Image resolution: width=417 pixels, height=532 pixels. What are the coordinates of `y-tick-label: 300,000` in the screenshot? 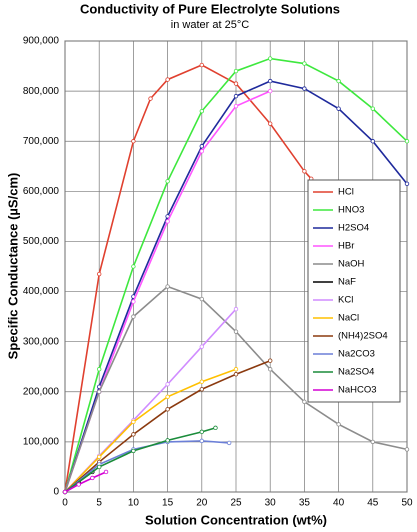 It's located at (41, 341).